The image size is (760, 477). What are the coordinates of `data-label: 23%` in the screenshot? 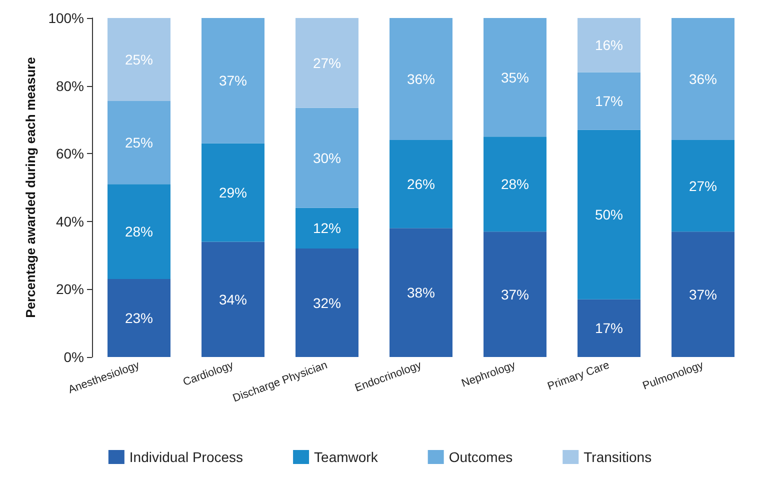 It's located at (139, 318).